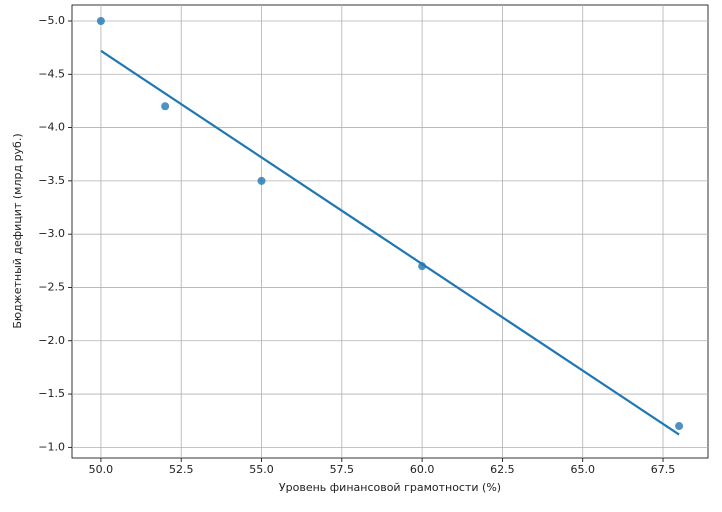 This screenshot has width=722, height=512. What do you see at coordinates (51, 286) in the screenshot?
I see `y-tick-label: −2.5` at bounding box center [51, 286].